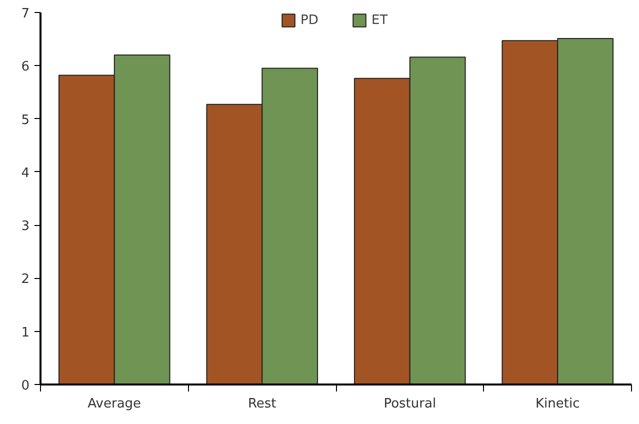 The width and height of the screenshot is (639, 424). Describe the element at coordinates (25, 332) in the screenshot. I see `y-tick-label: 1` at that location.